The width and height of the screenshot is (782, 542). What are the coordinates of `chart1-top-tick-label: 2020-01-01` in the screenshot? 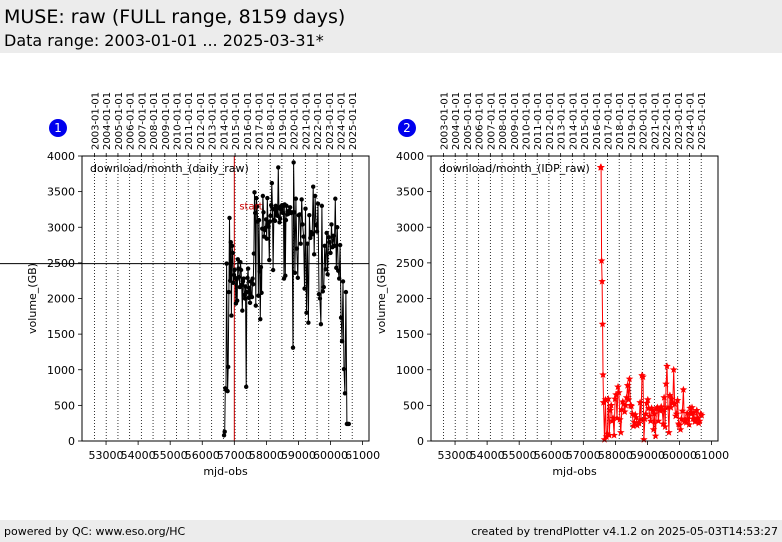 It's located at (295, 121).